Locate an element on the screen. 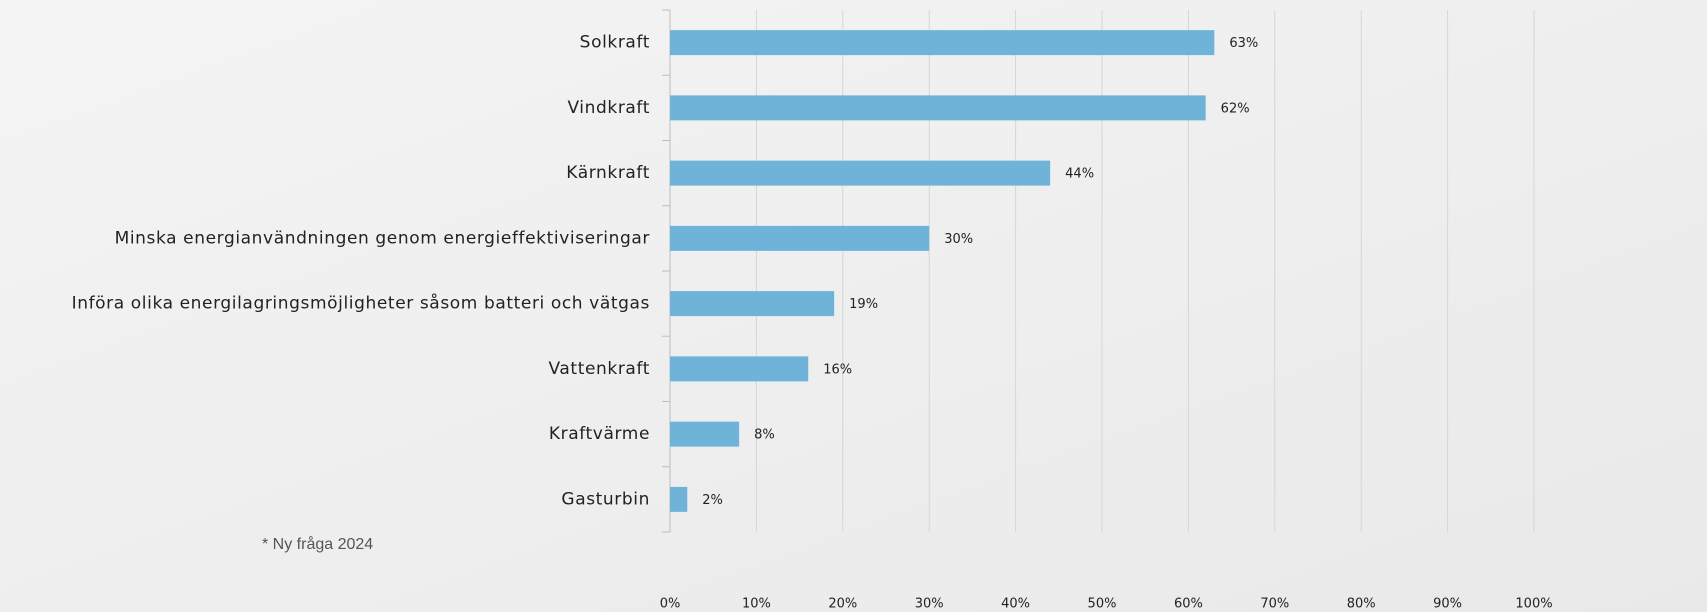 Image resolution: width=1707 pixels, height=612 pixels. annotation: * Ny fråga 2024 is located at coordinates (317, 544).